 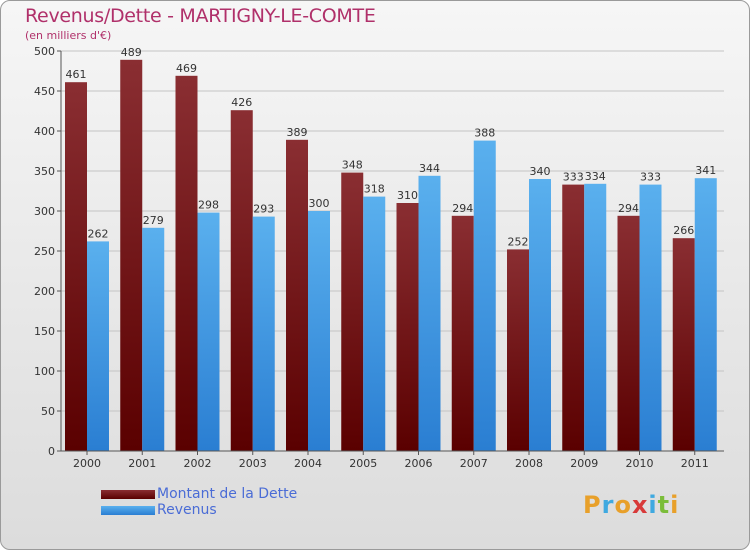 I want to click on y-tick-label: 50, so click(x=48, y=411).